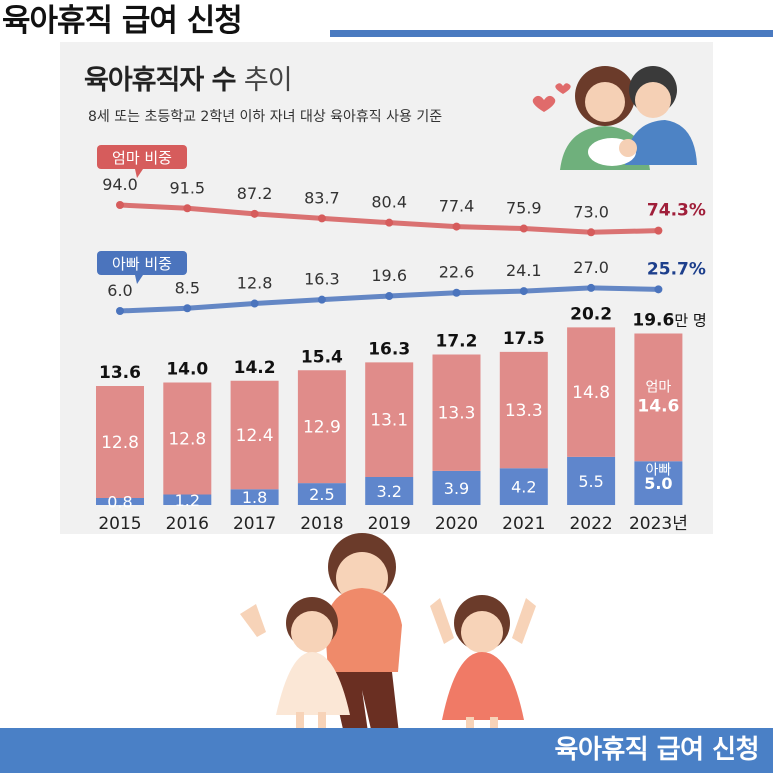 This screenshot has width=773, height=773. I want to click on bar-dad-label: 3.2, so click(388, 491).